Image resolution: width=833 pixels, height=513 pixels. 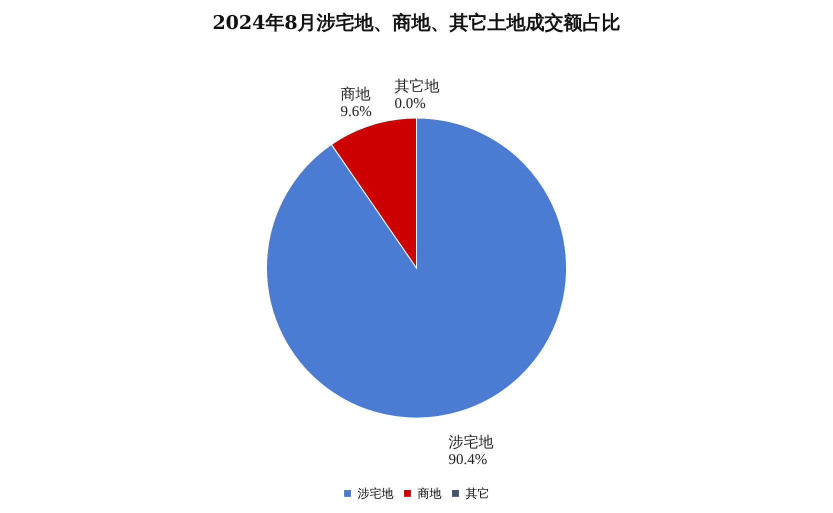 What do you see at coordinates (430, 493) in the screenshot?
I see `legend-label: 商地` at bounding box center [430, 493].